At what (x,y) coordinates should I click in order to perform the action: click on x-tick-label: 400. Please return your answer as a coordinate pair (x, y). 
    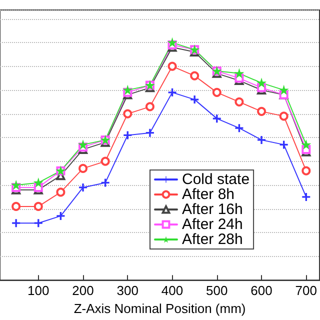
    Looking at the image, I should click on (172, 290).